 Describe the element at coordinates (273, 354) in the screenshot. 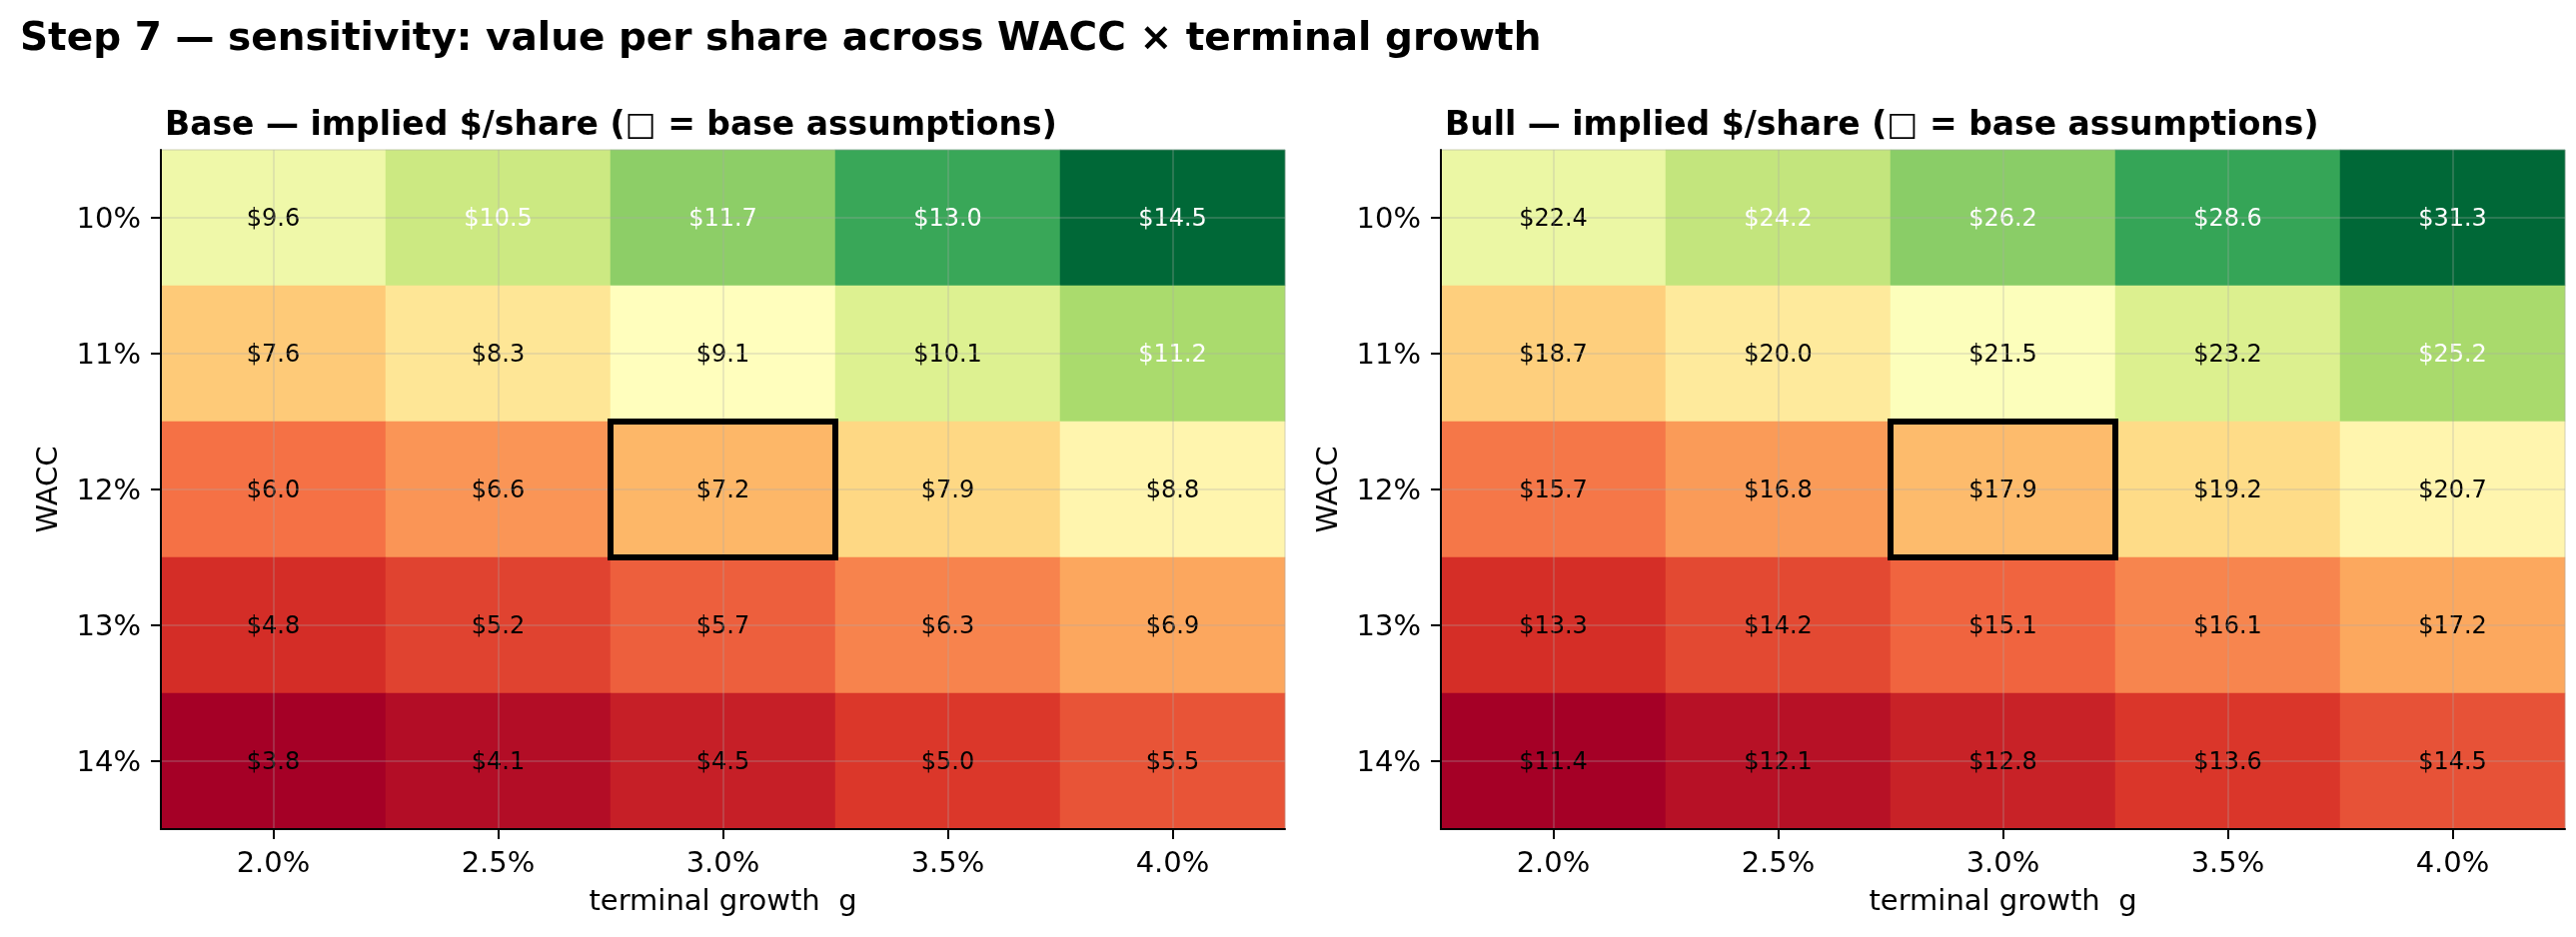

I see `data-label: $7.6` at that location.